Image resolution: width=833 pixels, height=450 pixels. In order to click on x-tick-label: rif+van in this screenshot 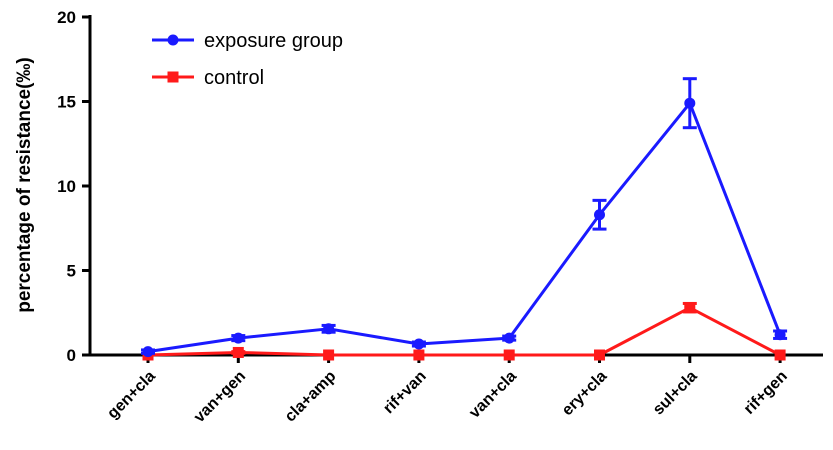, I will do `click(404, 392)`.